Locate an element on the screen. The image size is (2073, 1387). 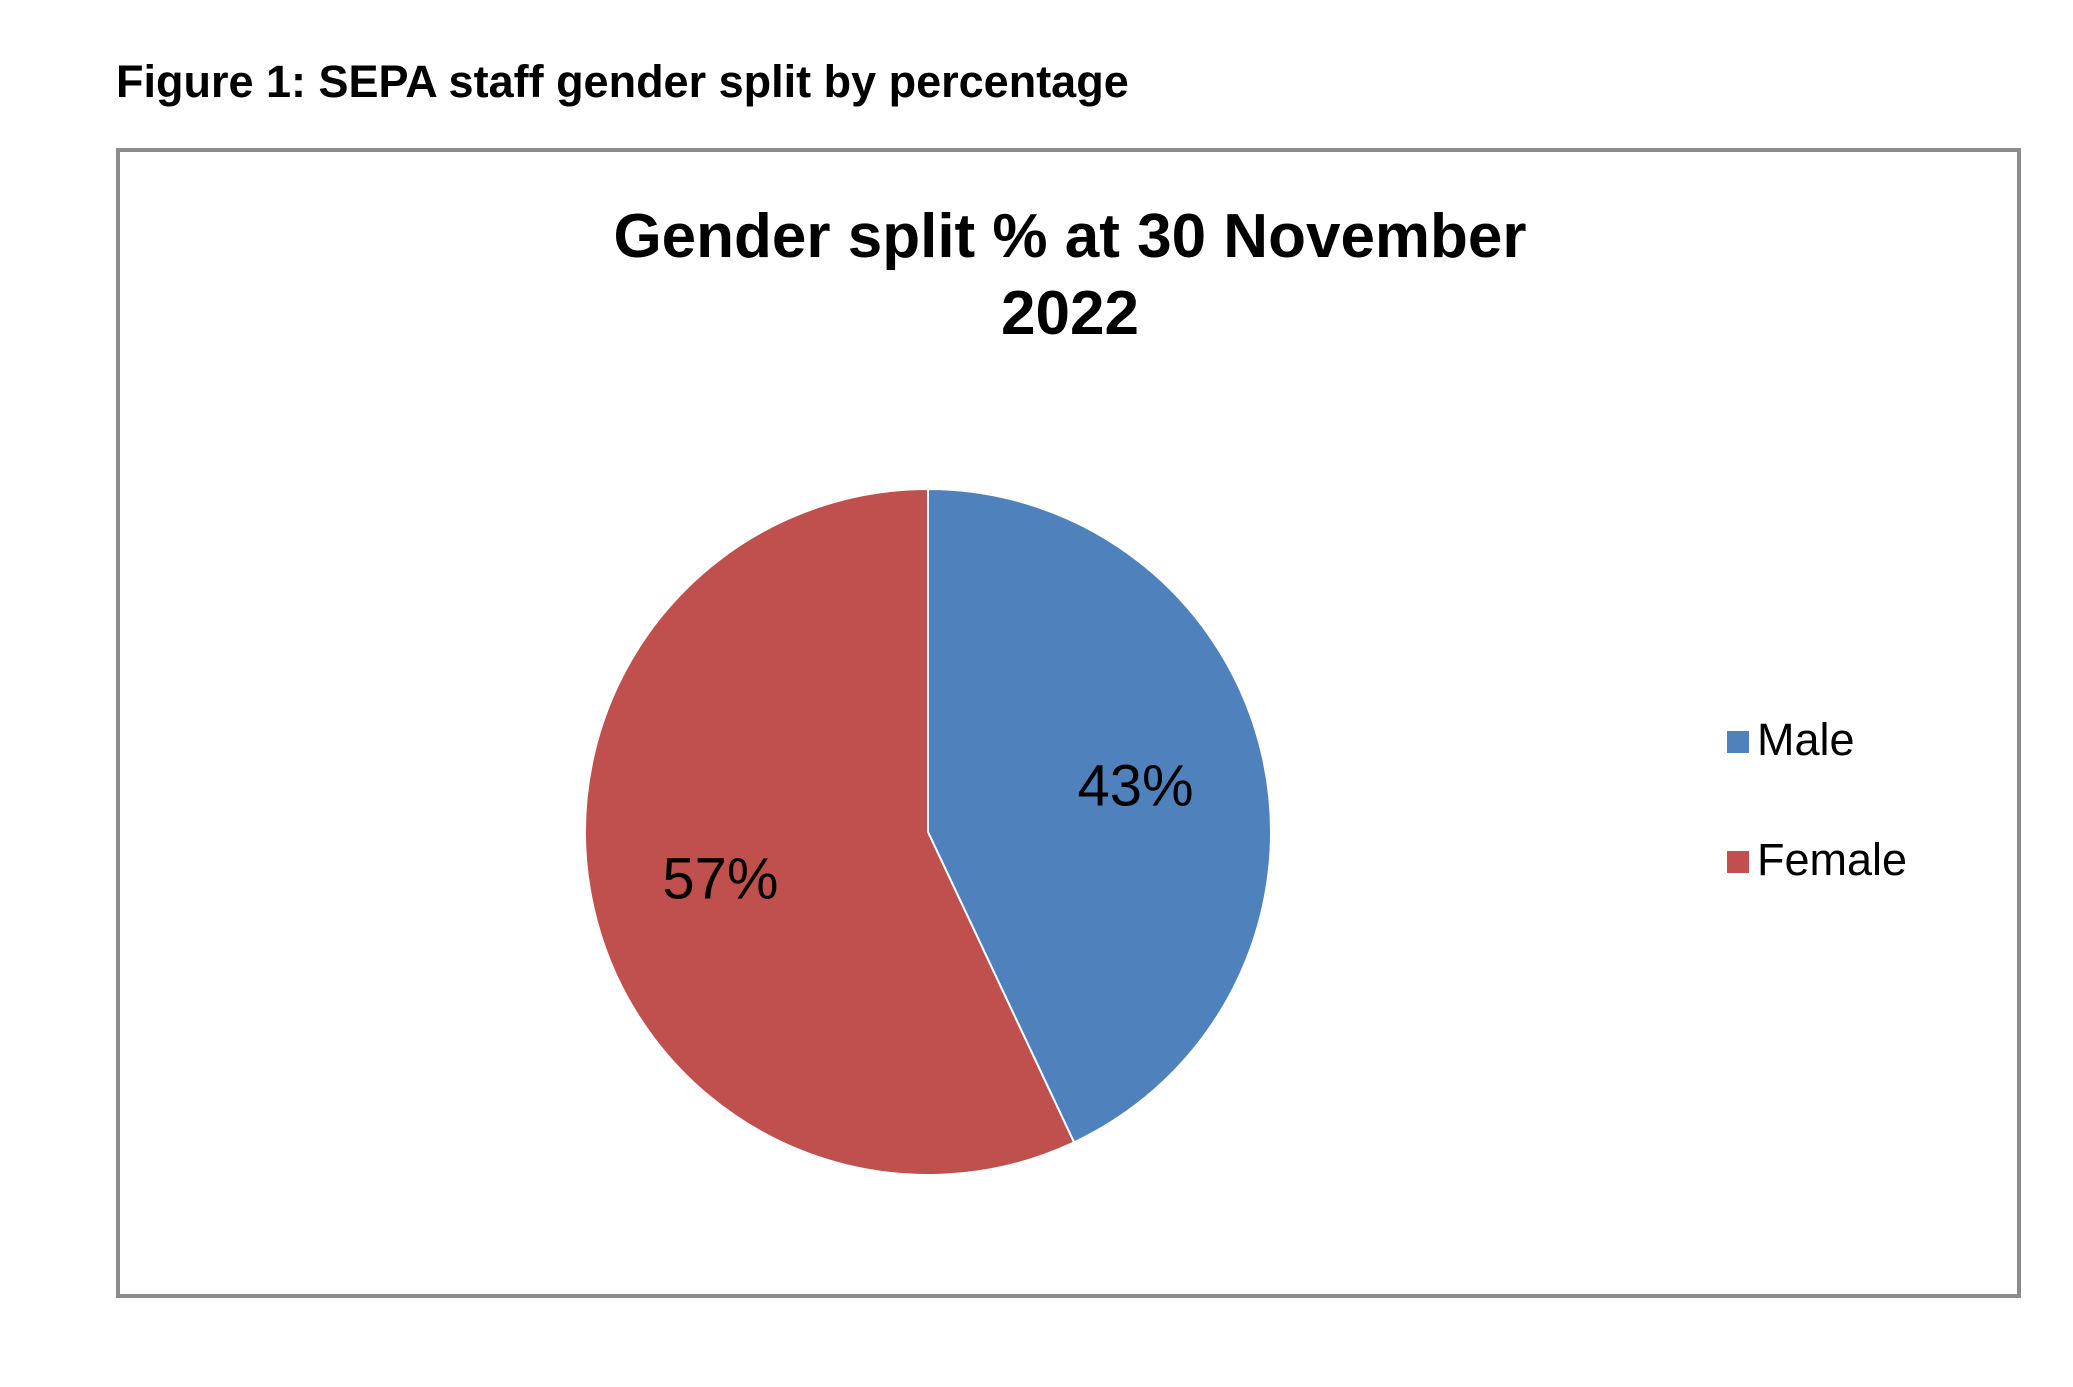
chart-title-line-2: 2022 is located at coordinates (1070, 313).